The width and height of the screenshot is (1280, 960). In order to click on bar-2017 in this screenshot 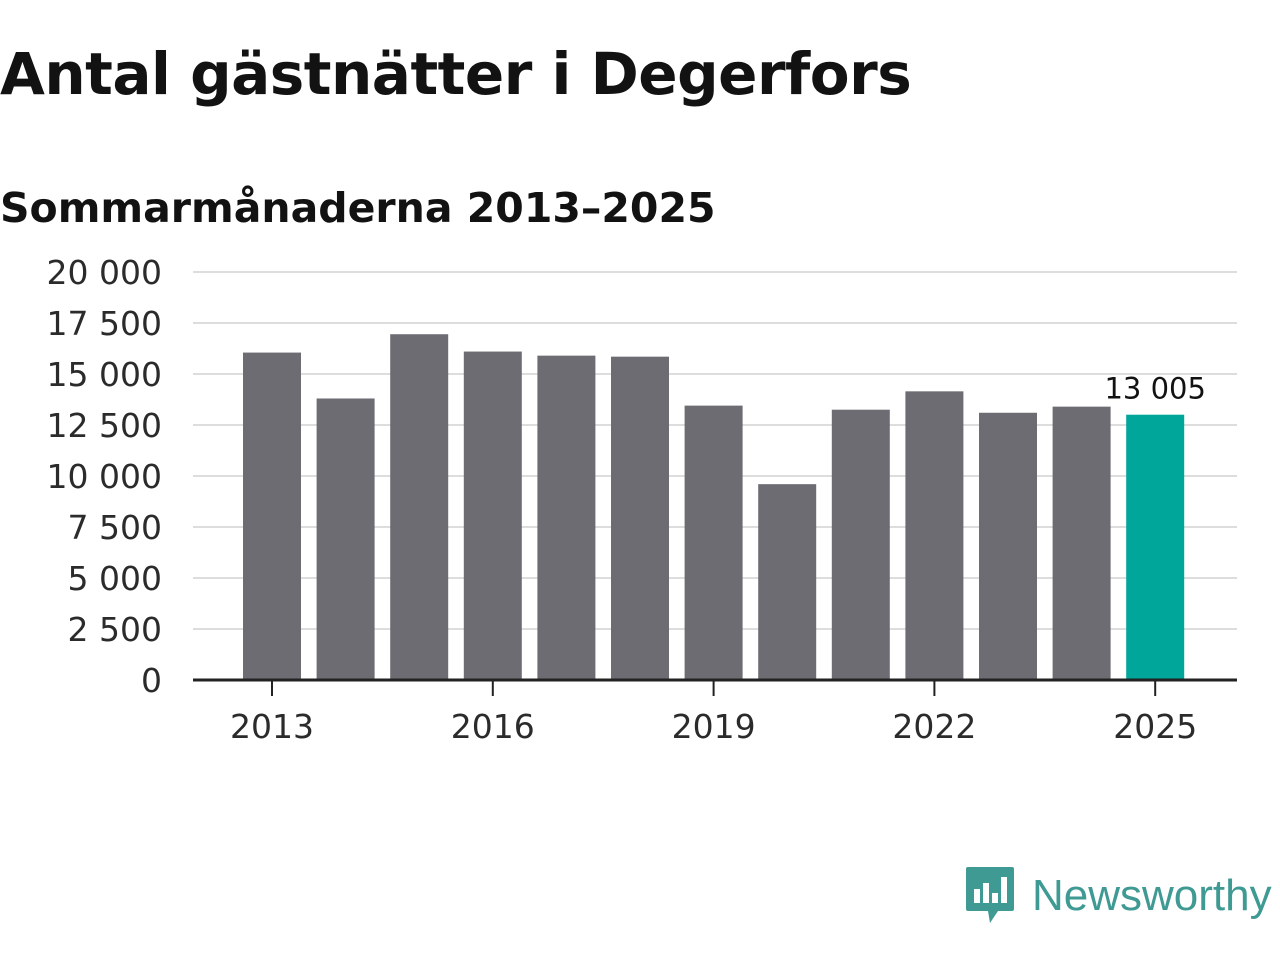, I will do `click(566, 517)`.